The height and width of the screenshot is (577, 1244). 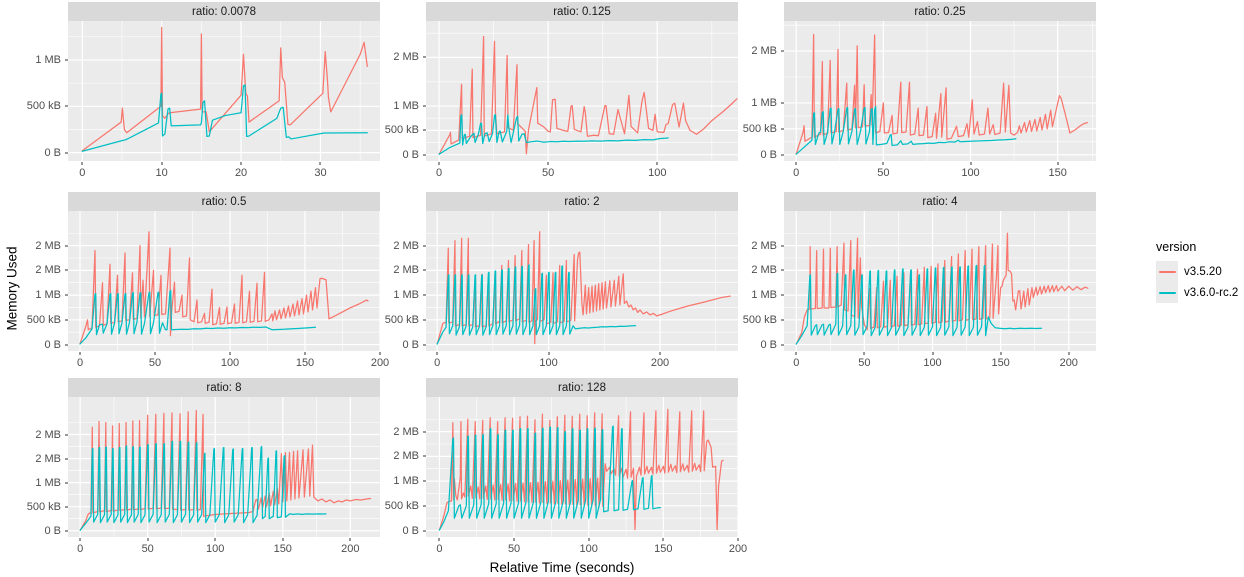 What do you see at coordinates (241, 173) in the screenshot?
I see `x-tick-label: 20` at bounding box center [241, 173].